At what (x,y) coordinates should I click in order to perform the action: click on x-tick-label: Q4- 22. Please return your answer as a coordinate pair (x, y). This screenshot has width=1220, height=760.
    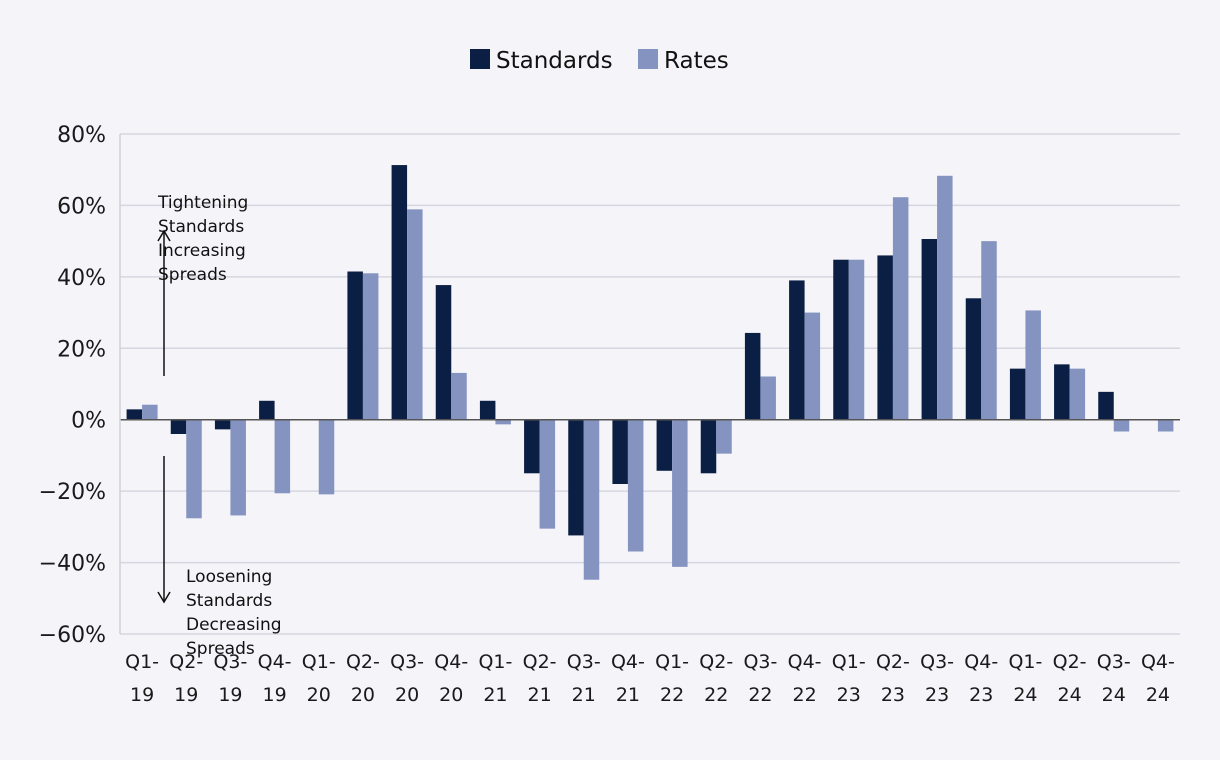
    Looking at the image, I should click on (805, 678).